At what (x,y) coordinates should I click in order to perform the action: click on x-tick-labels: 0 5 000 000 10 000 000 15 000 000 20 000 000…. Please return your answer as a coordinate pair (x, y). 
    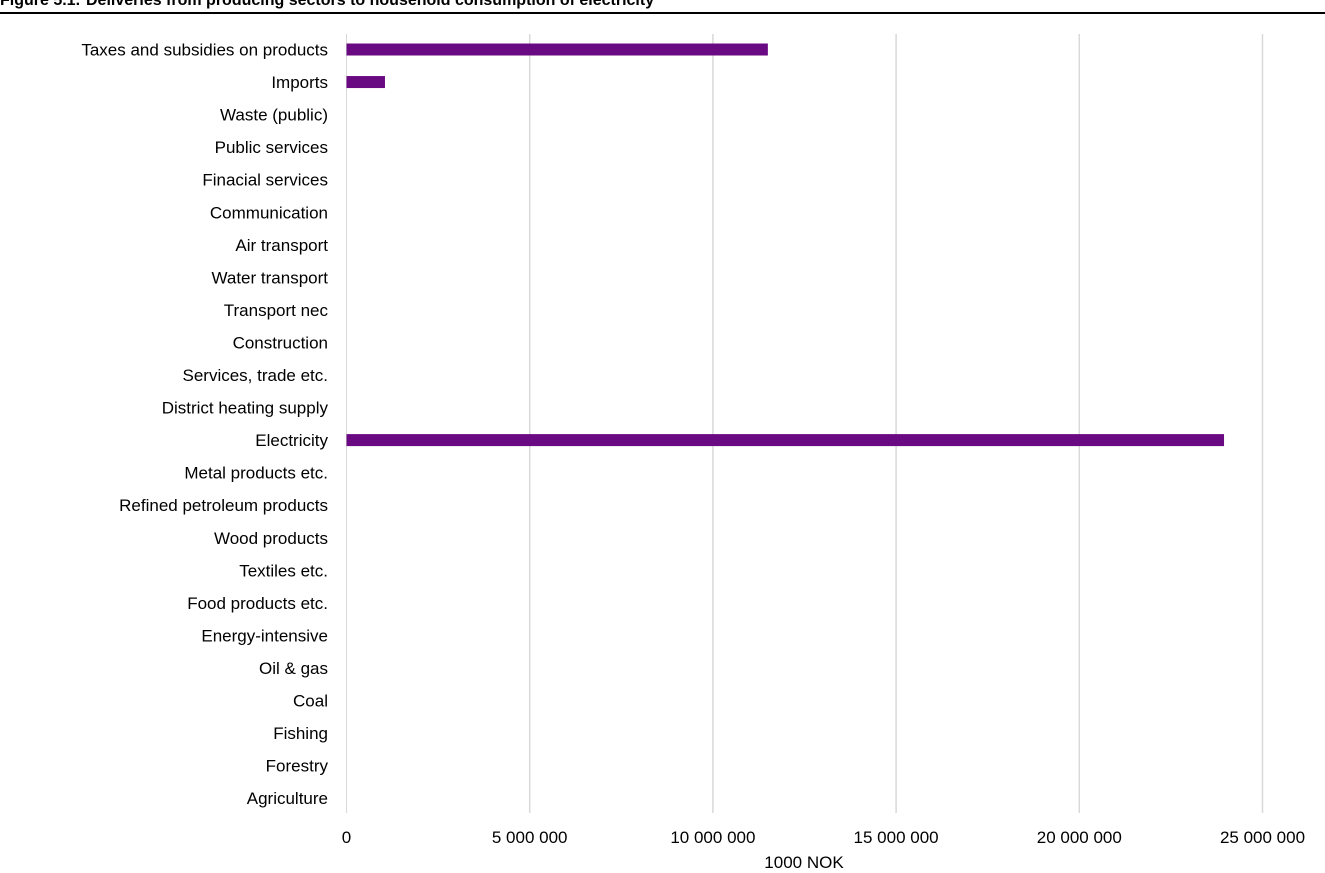
    Looking at the image, I should click on (823, 837).